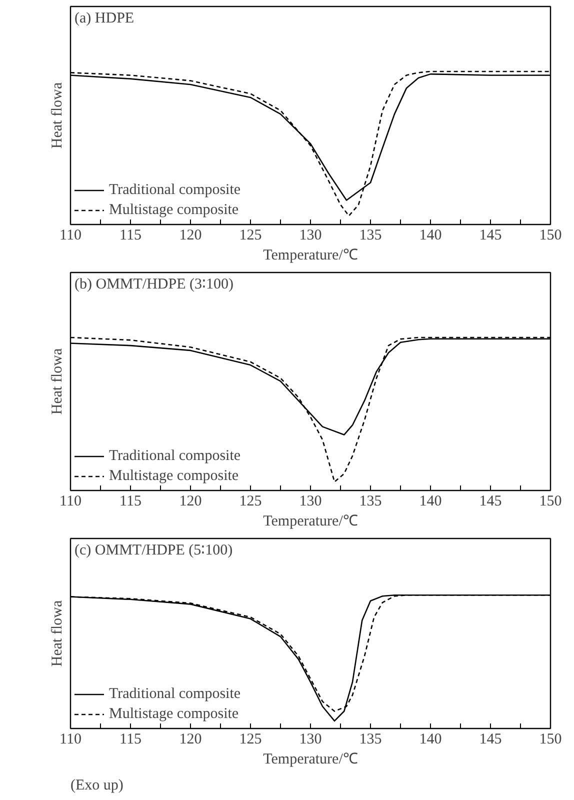 The width and height of the screenshot is (574, 800). I want to click on chart-title: (b) OMMT/HDPE (3∶100), so click(154, 284).